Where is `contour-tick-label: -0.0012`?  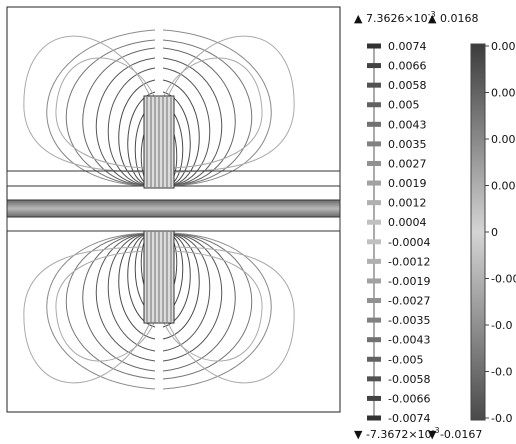
contour-tick-label: -0.0012 is located at coordinates (409, 261).